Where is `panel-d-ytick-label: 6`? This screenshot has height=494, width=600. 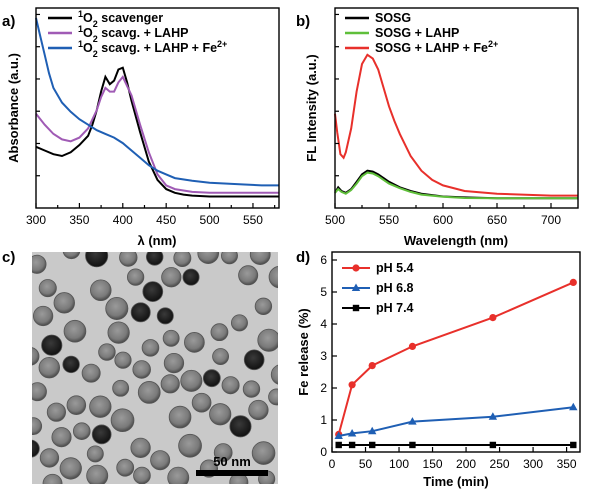
panel-d-ytick-label: 6 is located at coordinates (323, 260).